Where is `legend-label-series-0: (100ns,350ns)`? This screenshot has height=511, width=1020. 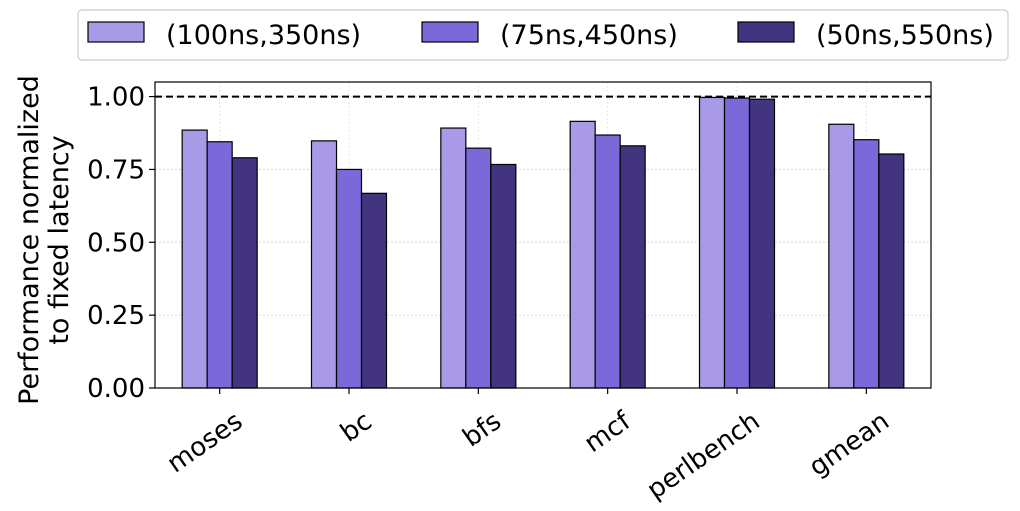
legend-label-series-0: (100ns,350ns) is located at coordinates (263, 35).